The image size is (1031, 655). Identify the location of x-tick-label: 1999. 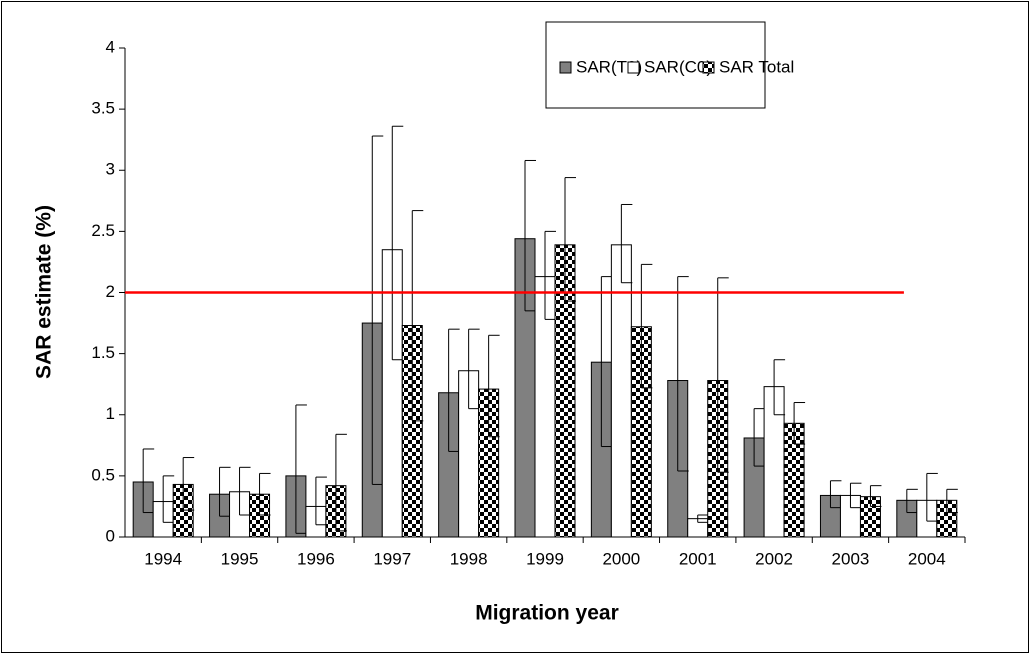
(545, 558).